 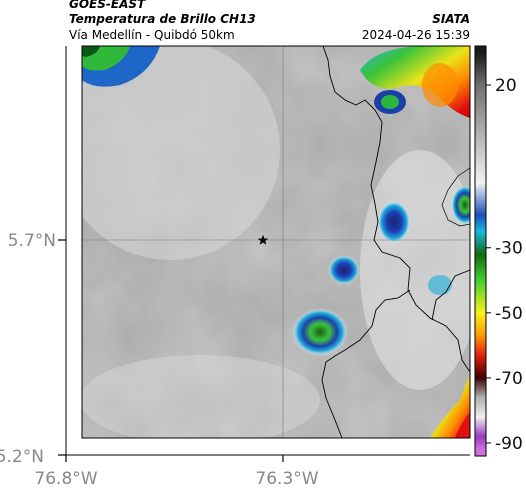 I want to click on lat-tick-label: 5.2°N, so click(x=22, y=457).